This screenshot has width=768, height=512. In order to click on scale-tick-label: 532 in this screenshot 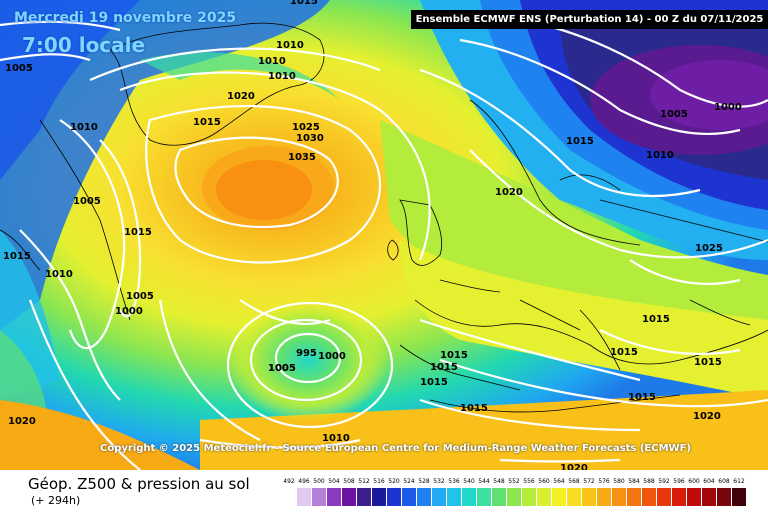, I will do `click(439, 481)`.